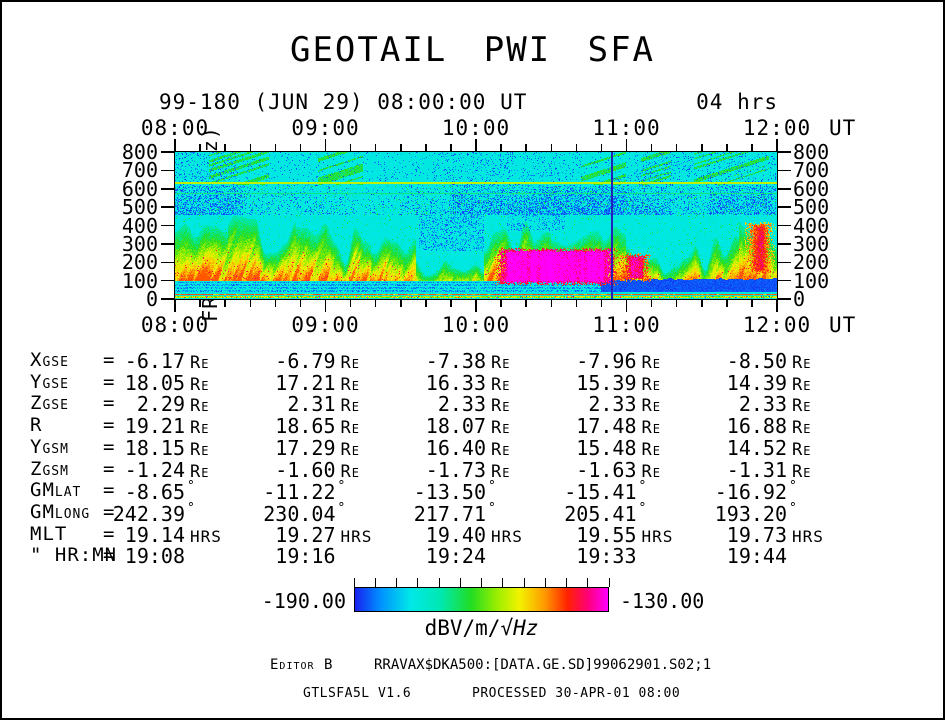 This screenshot has height=720, width=945. Describe the element at coordinates (49, 468) in the screenshot. I see `eph-row-label: Zgsm` at that location.